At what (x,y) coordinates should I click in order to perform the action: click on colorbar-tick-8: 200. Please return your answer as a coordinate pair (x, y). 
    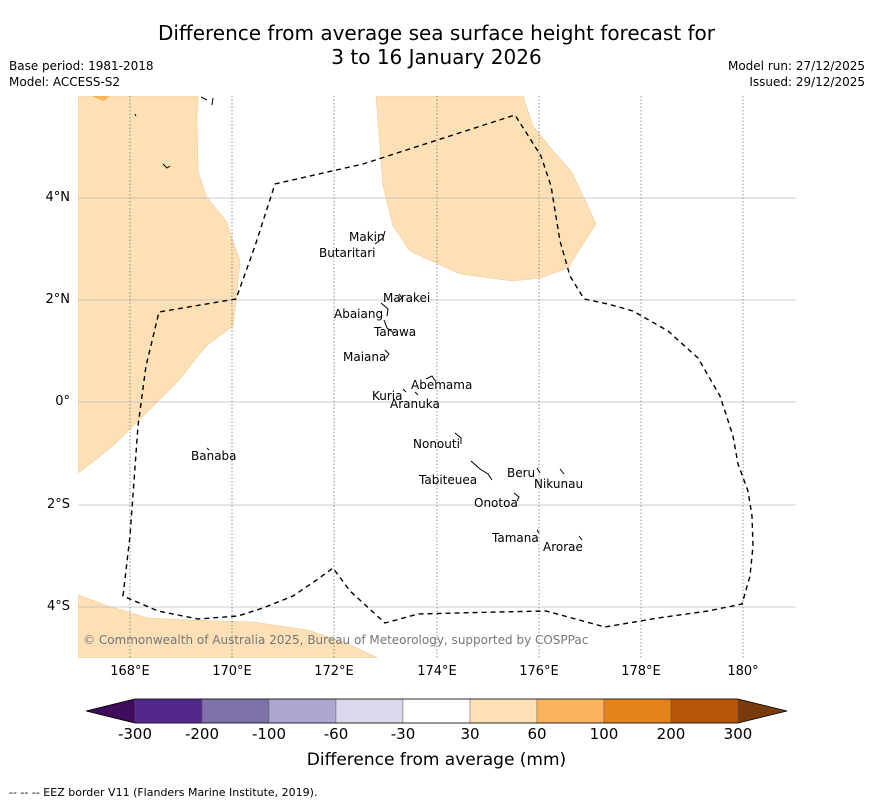
    Looking at the image, I should click on (671, 734).